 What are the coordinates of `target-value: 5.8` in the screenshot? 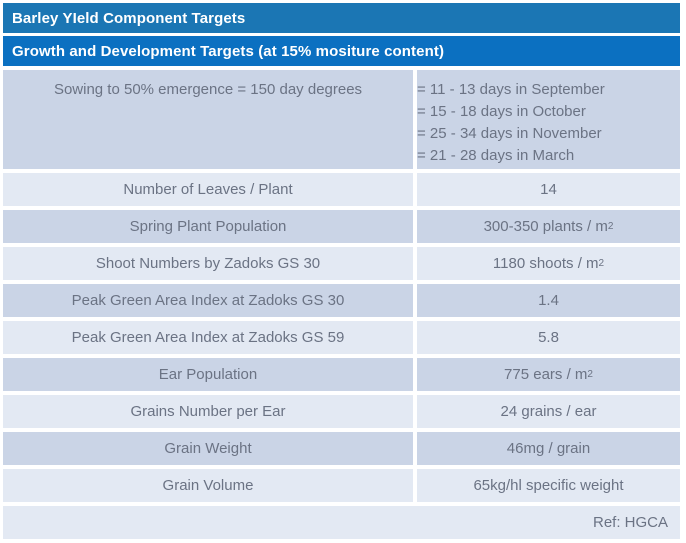 It's located at (548, 337).